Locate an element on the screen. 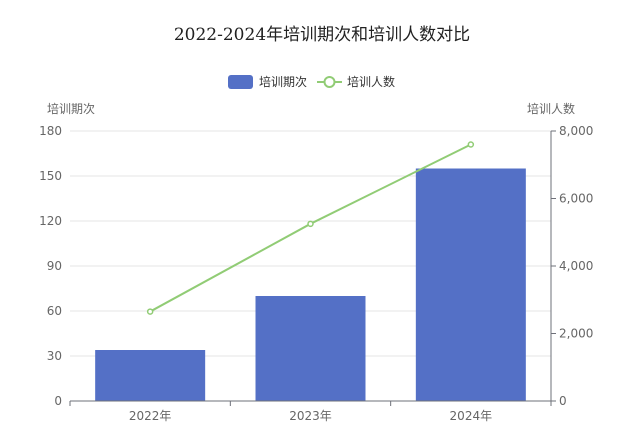 This screenshot has width=625, height=437. y-left-tick-label: 90 is located at coordinates (54, 266).